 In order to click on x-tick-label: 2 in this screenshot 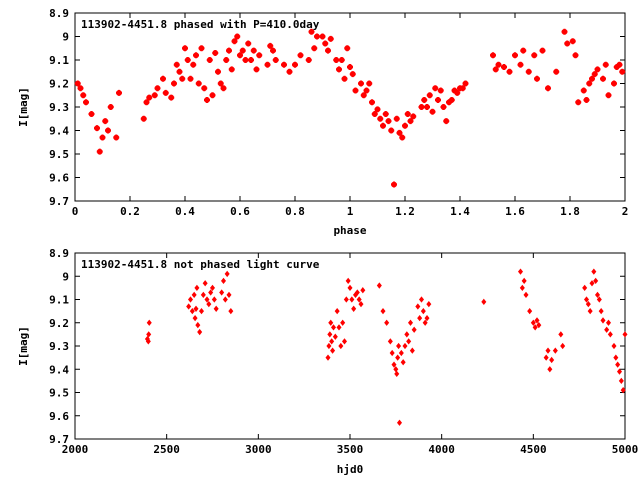, I will do `click(625, 211)`.